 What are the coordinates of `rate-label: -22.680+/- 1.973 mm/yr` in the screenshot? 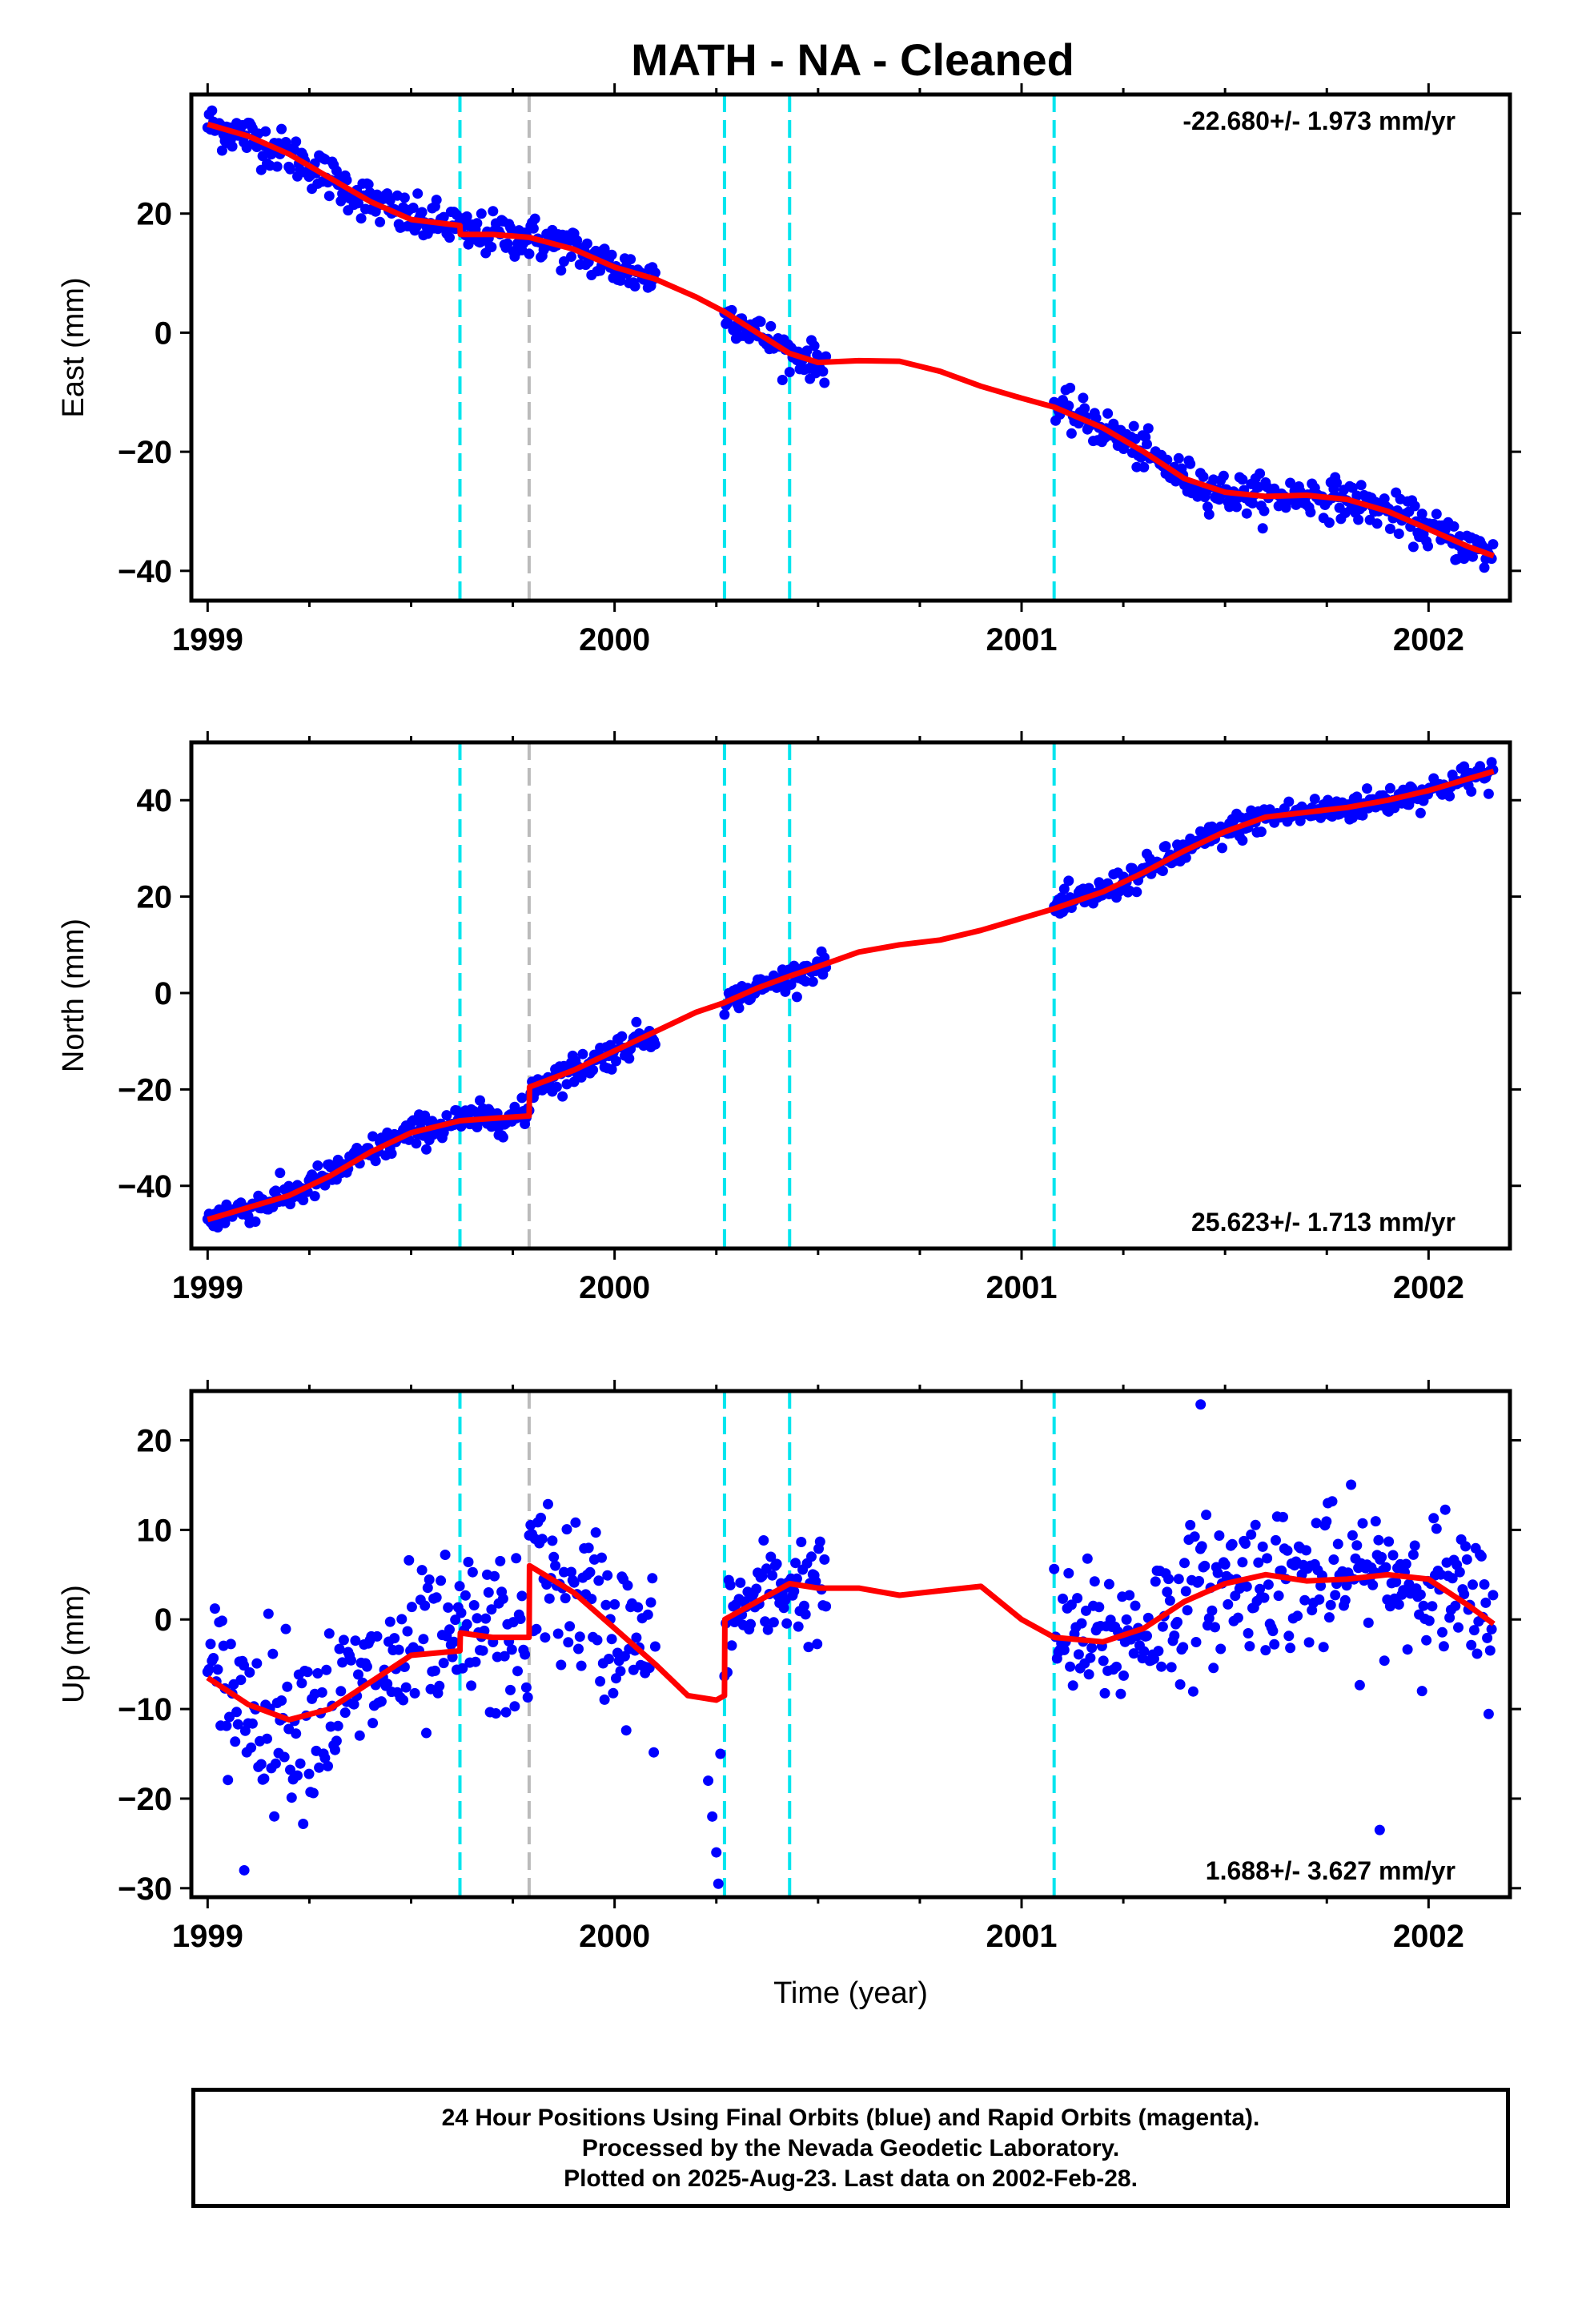 It's located at (1319, 121).